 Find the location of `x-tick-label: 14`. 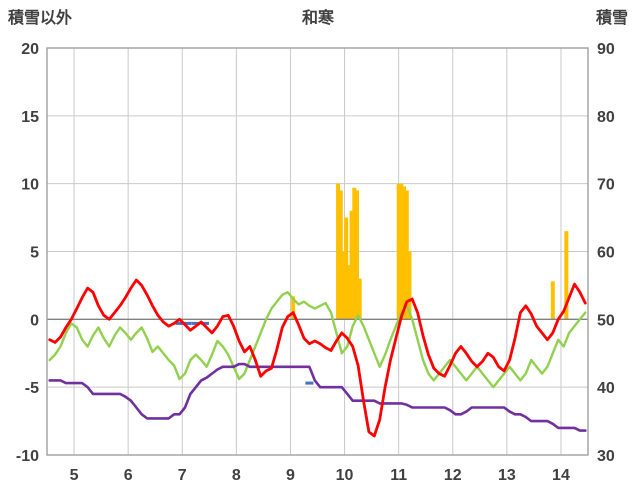

x-tick-label: 14 is located at coordinates (561, 475).